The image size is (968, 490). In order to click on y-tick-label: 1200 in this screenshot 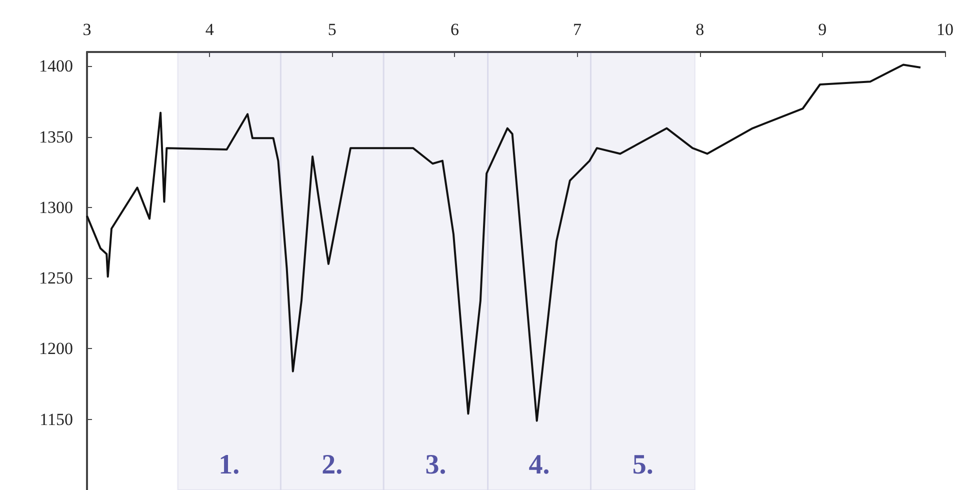, I will do `click(56, 348)`.